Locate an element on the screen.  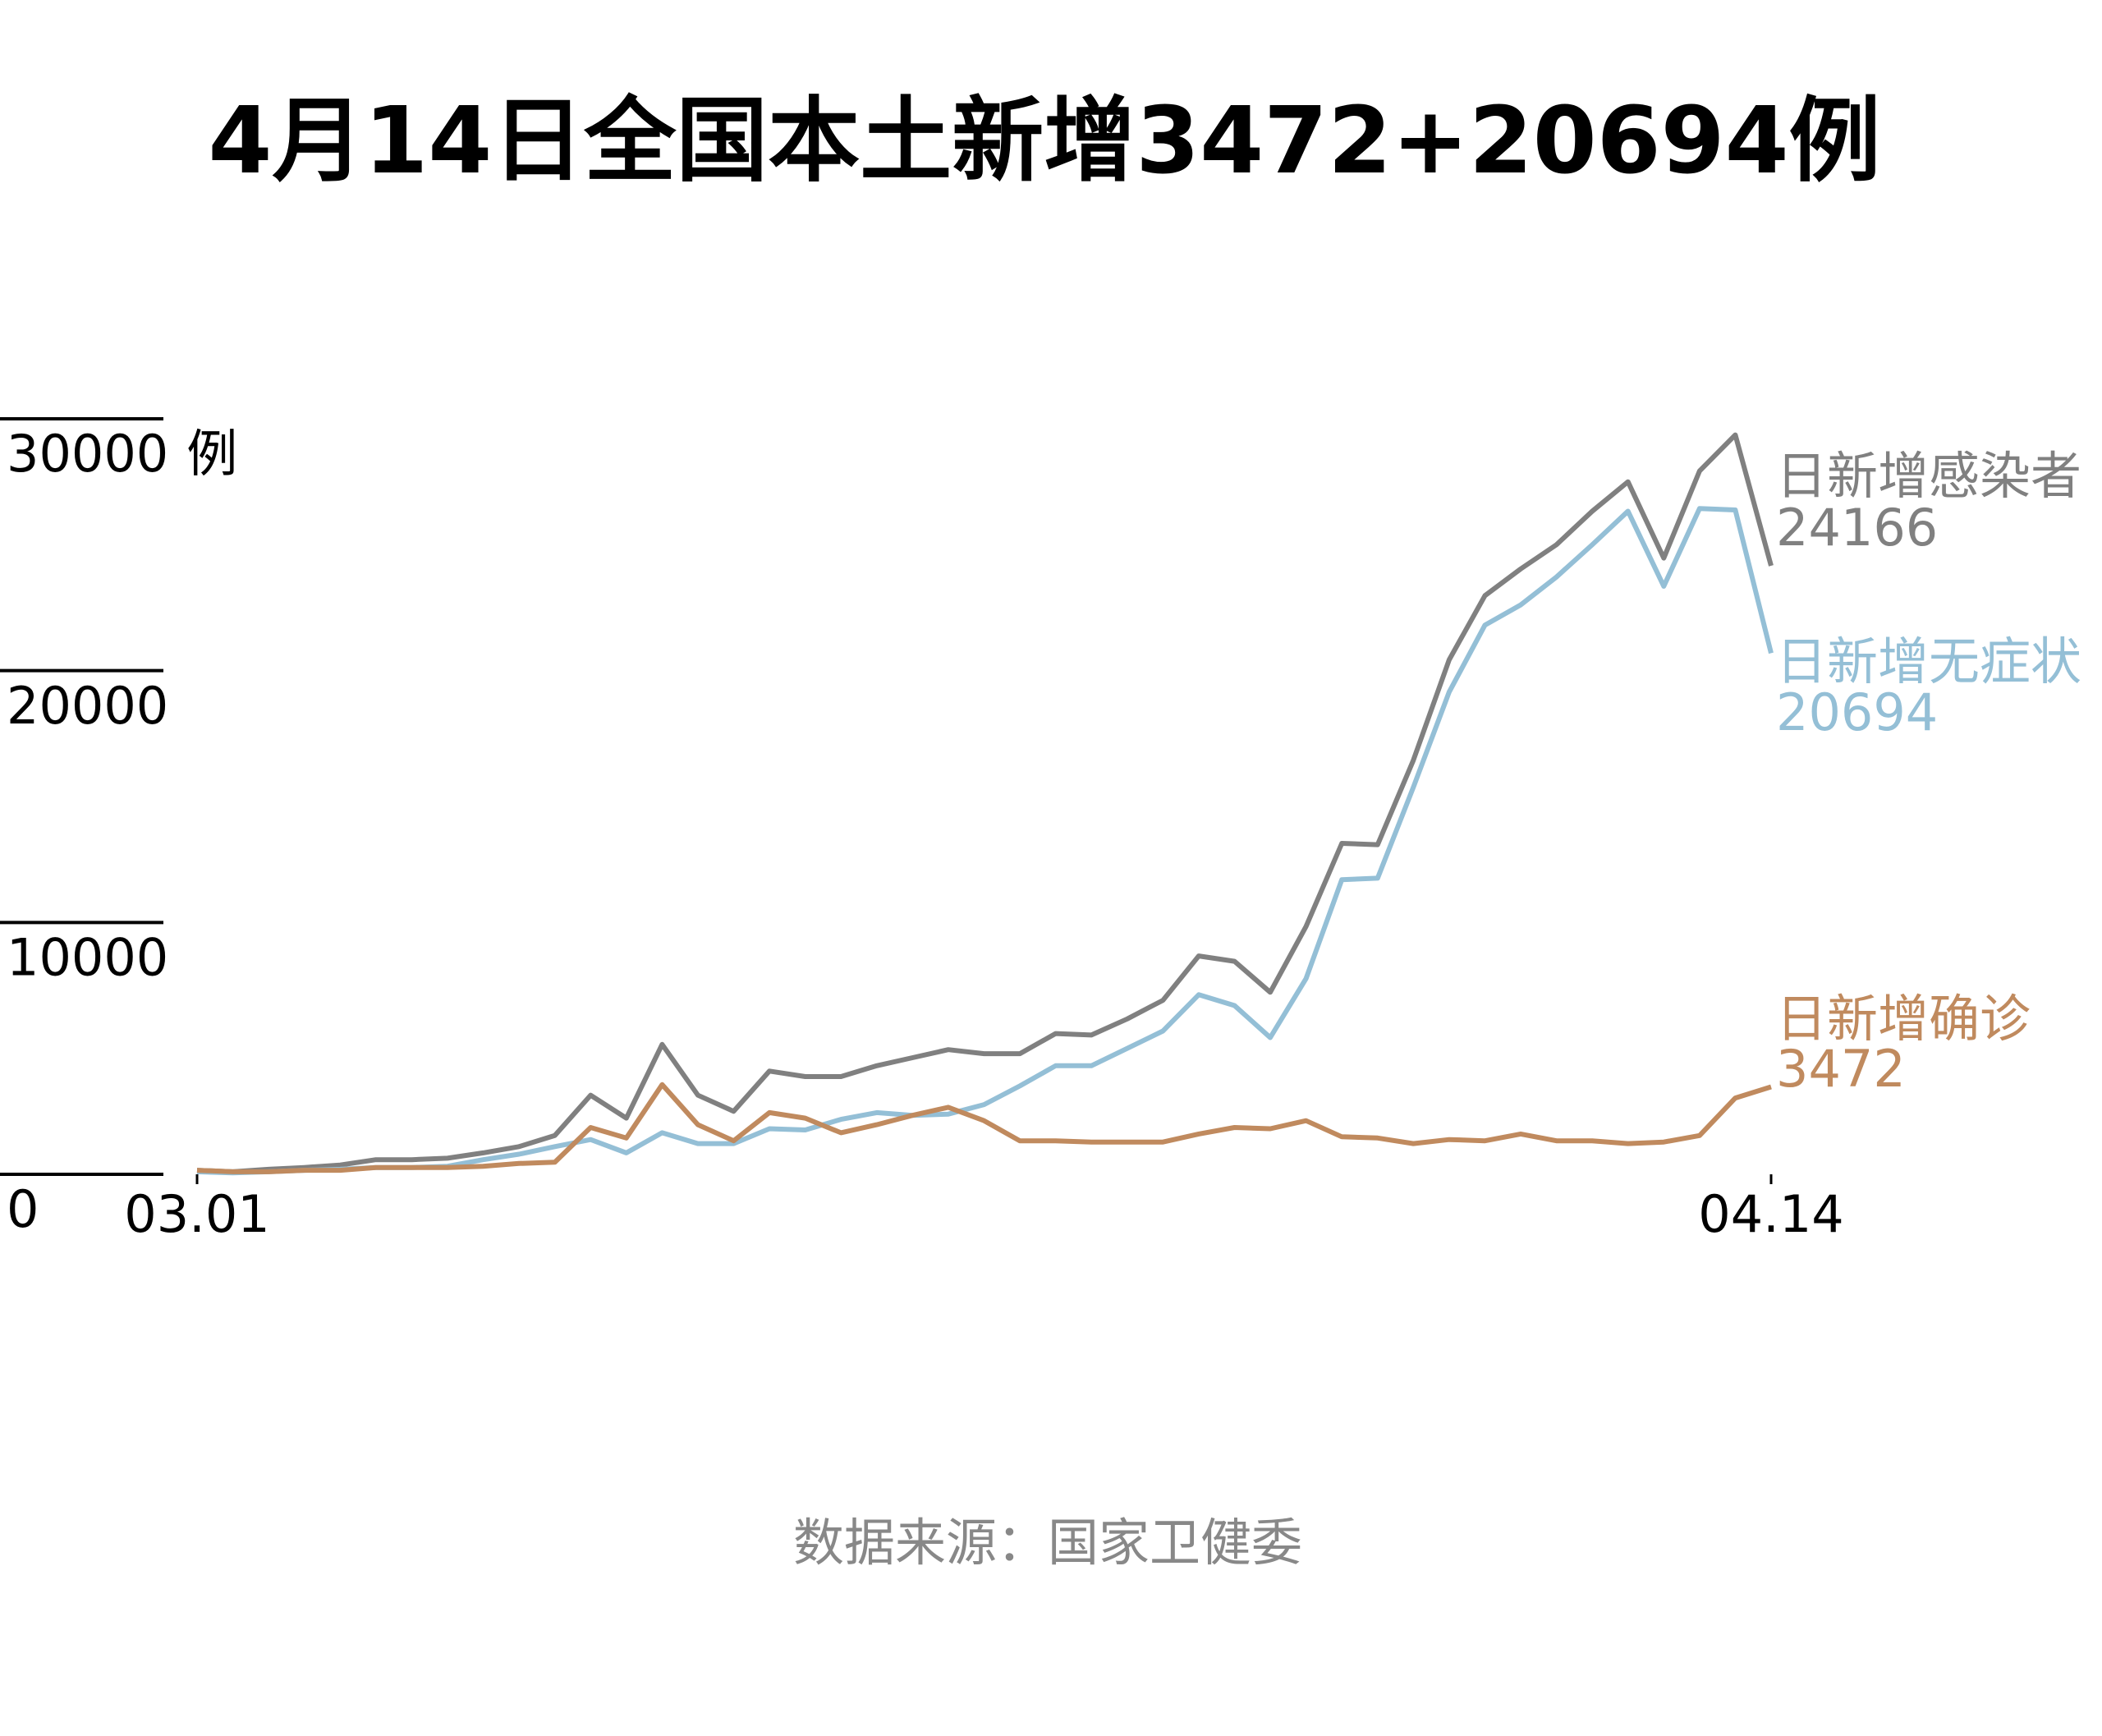
x-tick-label: 04.14 is located at coordinates (1771, 1214).